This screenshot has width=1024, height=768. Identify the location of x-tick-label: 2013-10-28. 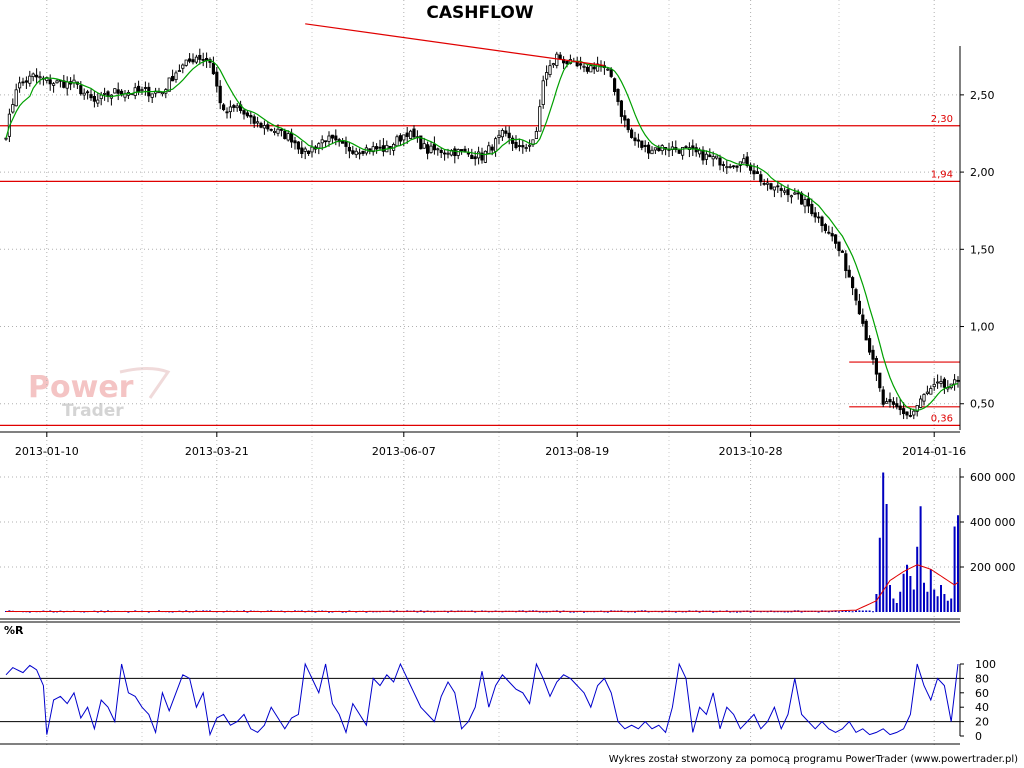
(751, 451).